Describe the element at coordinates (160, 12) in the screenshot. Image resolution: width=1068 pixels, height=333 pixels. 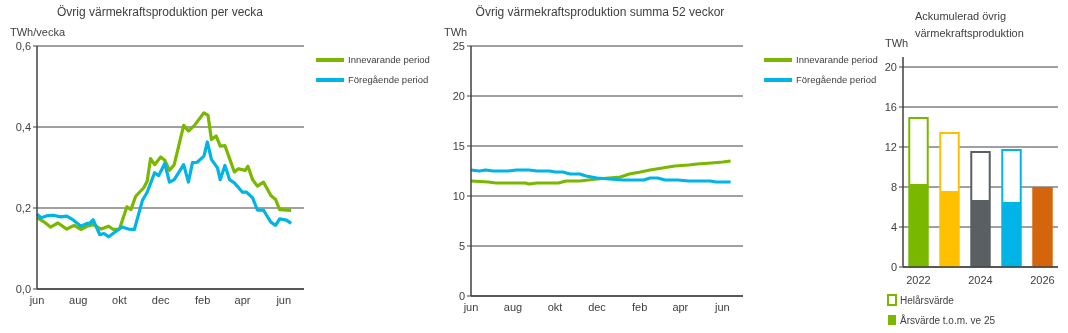
I see `chart-title: Övrig värmekraftsproduktion per vecka` at that location.